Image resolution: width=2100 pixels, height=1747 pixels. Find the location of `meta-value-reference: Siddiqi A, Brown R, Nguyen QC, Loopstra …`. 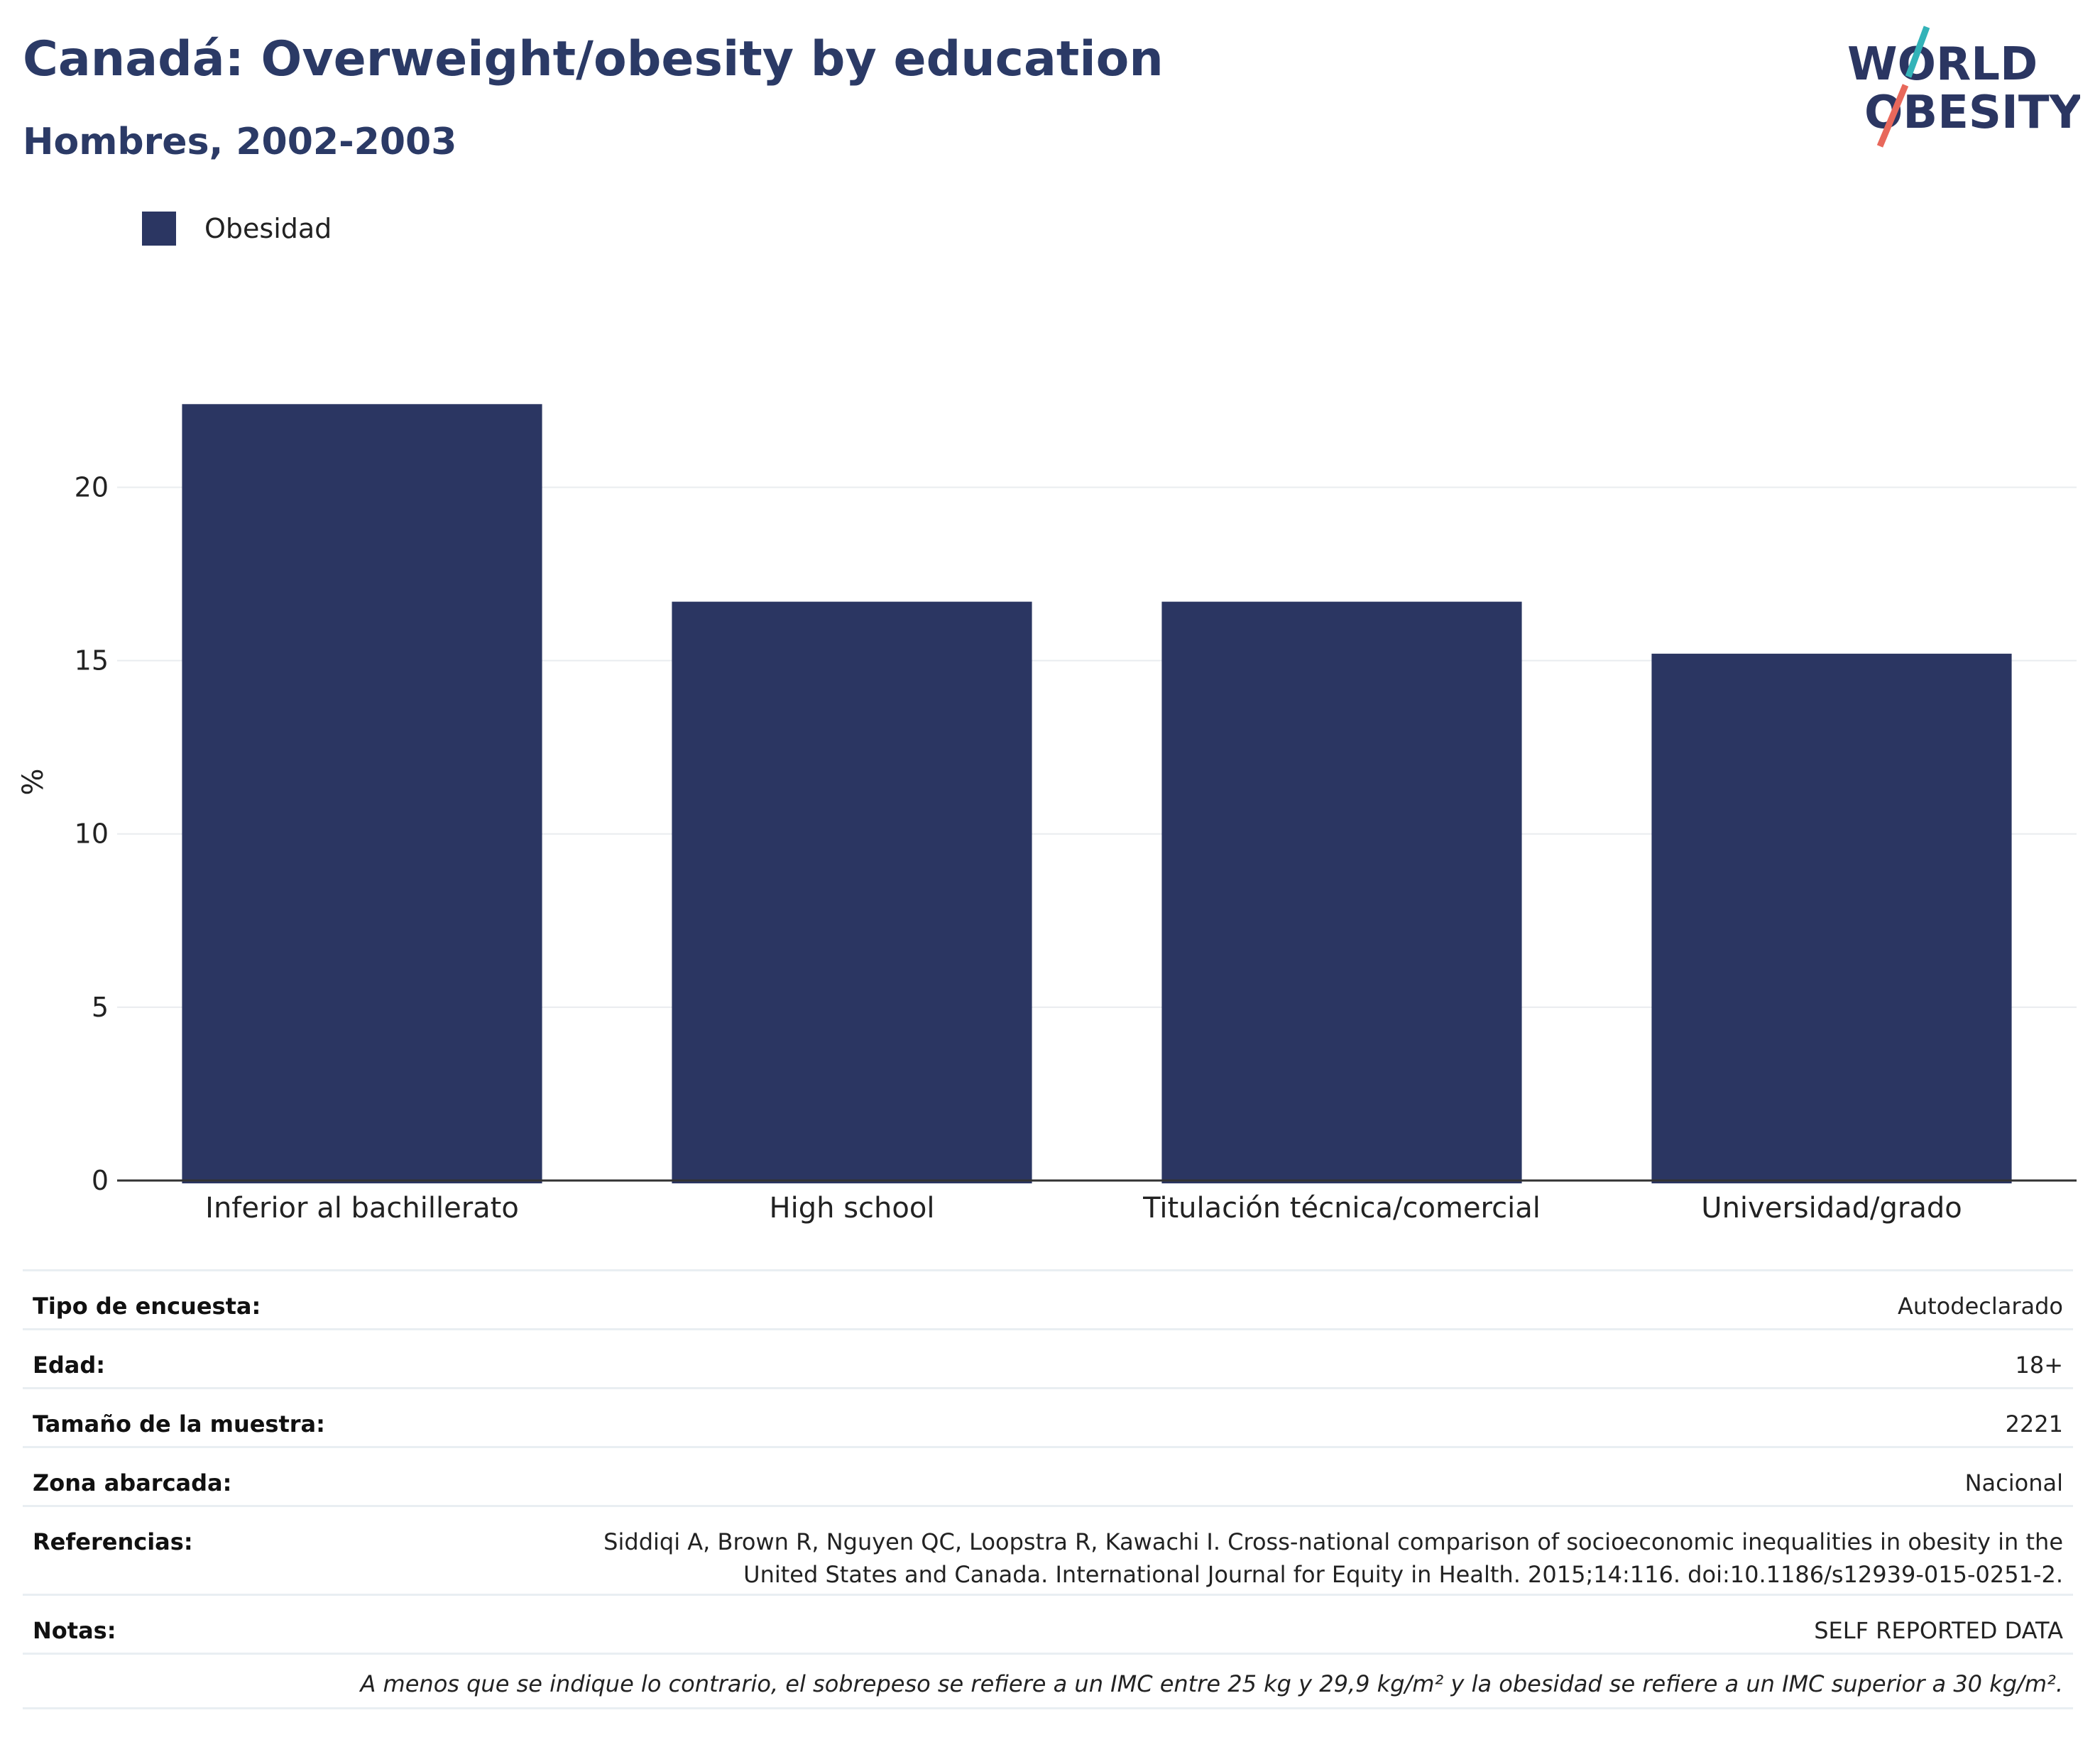

meta-value-reference: Siddiqi A, Brown R, Nguyen QC, Loopstra … is located at coordinates (1333, 1558).